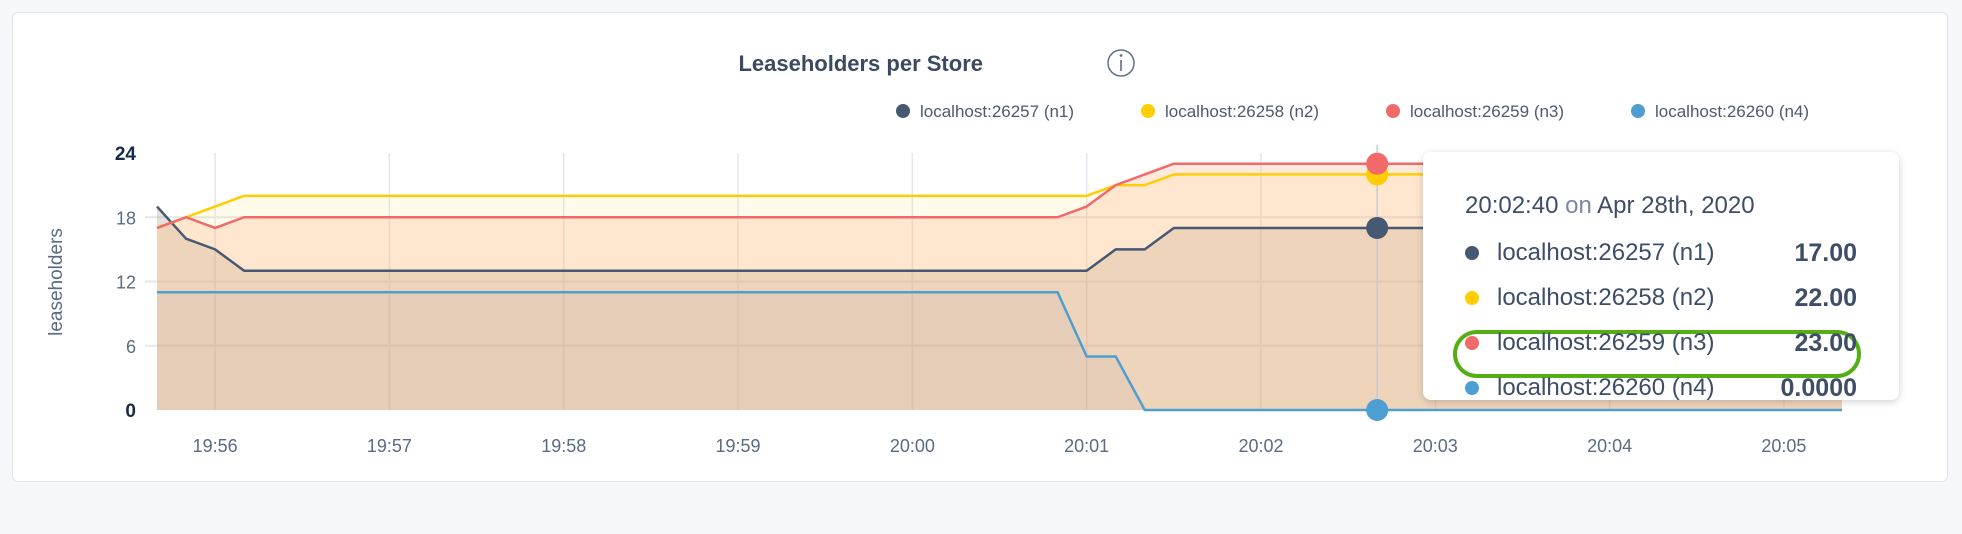 This screenshot has width=1962, height=534. What do you see at coordinates (1121, 63) in the screenshot?
I see `info-icon` at bounding box center [1121, 63].